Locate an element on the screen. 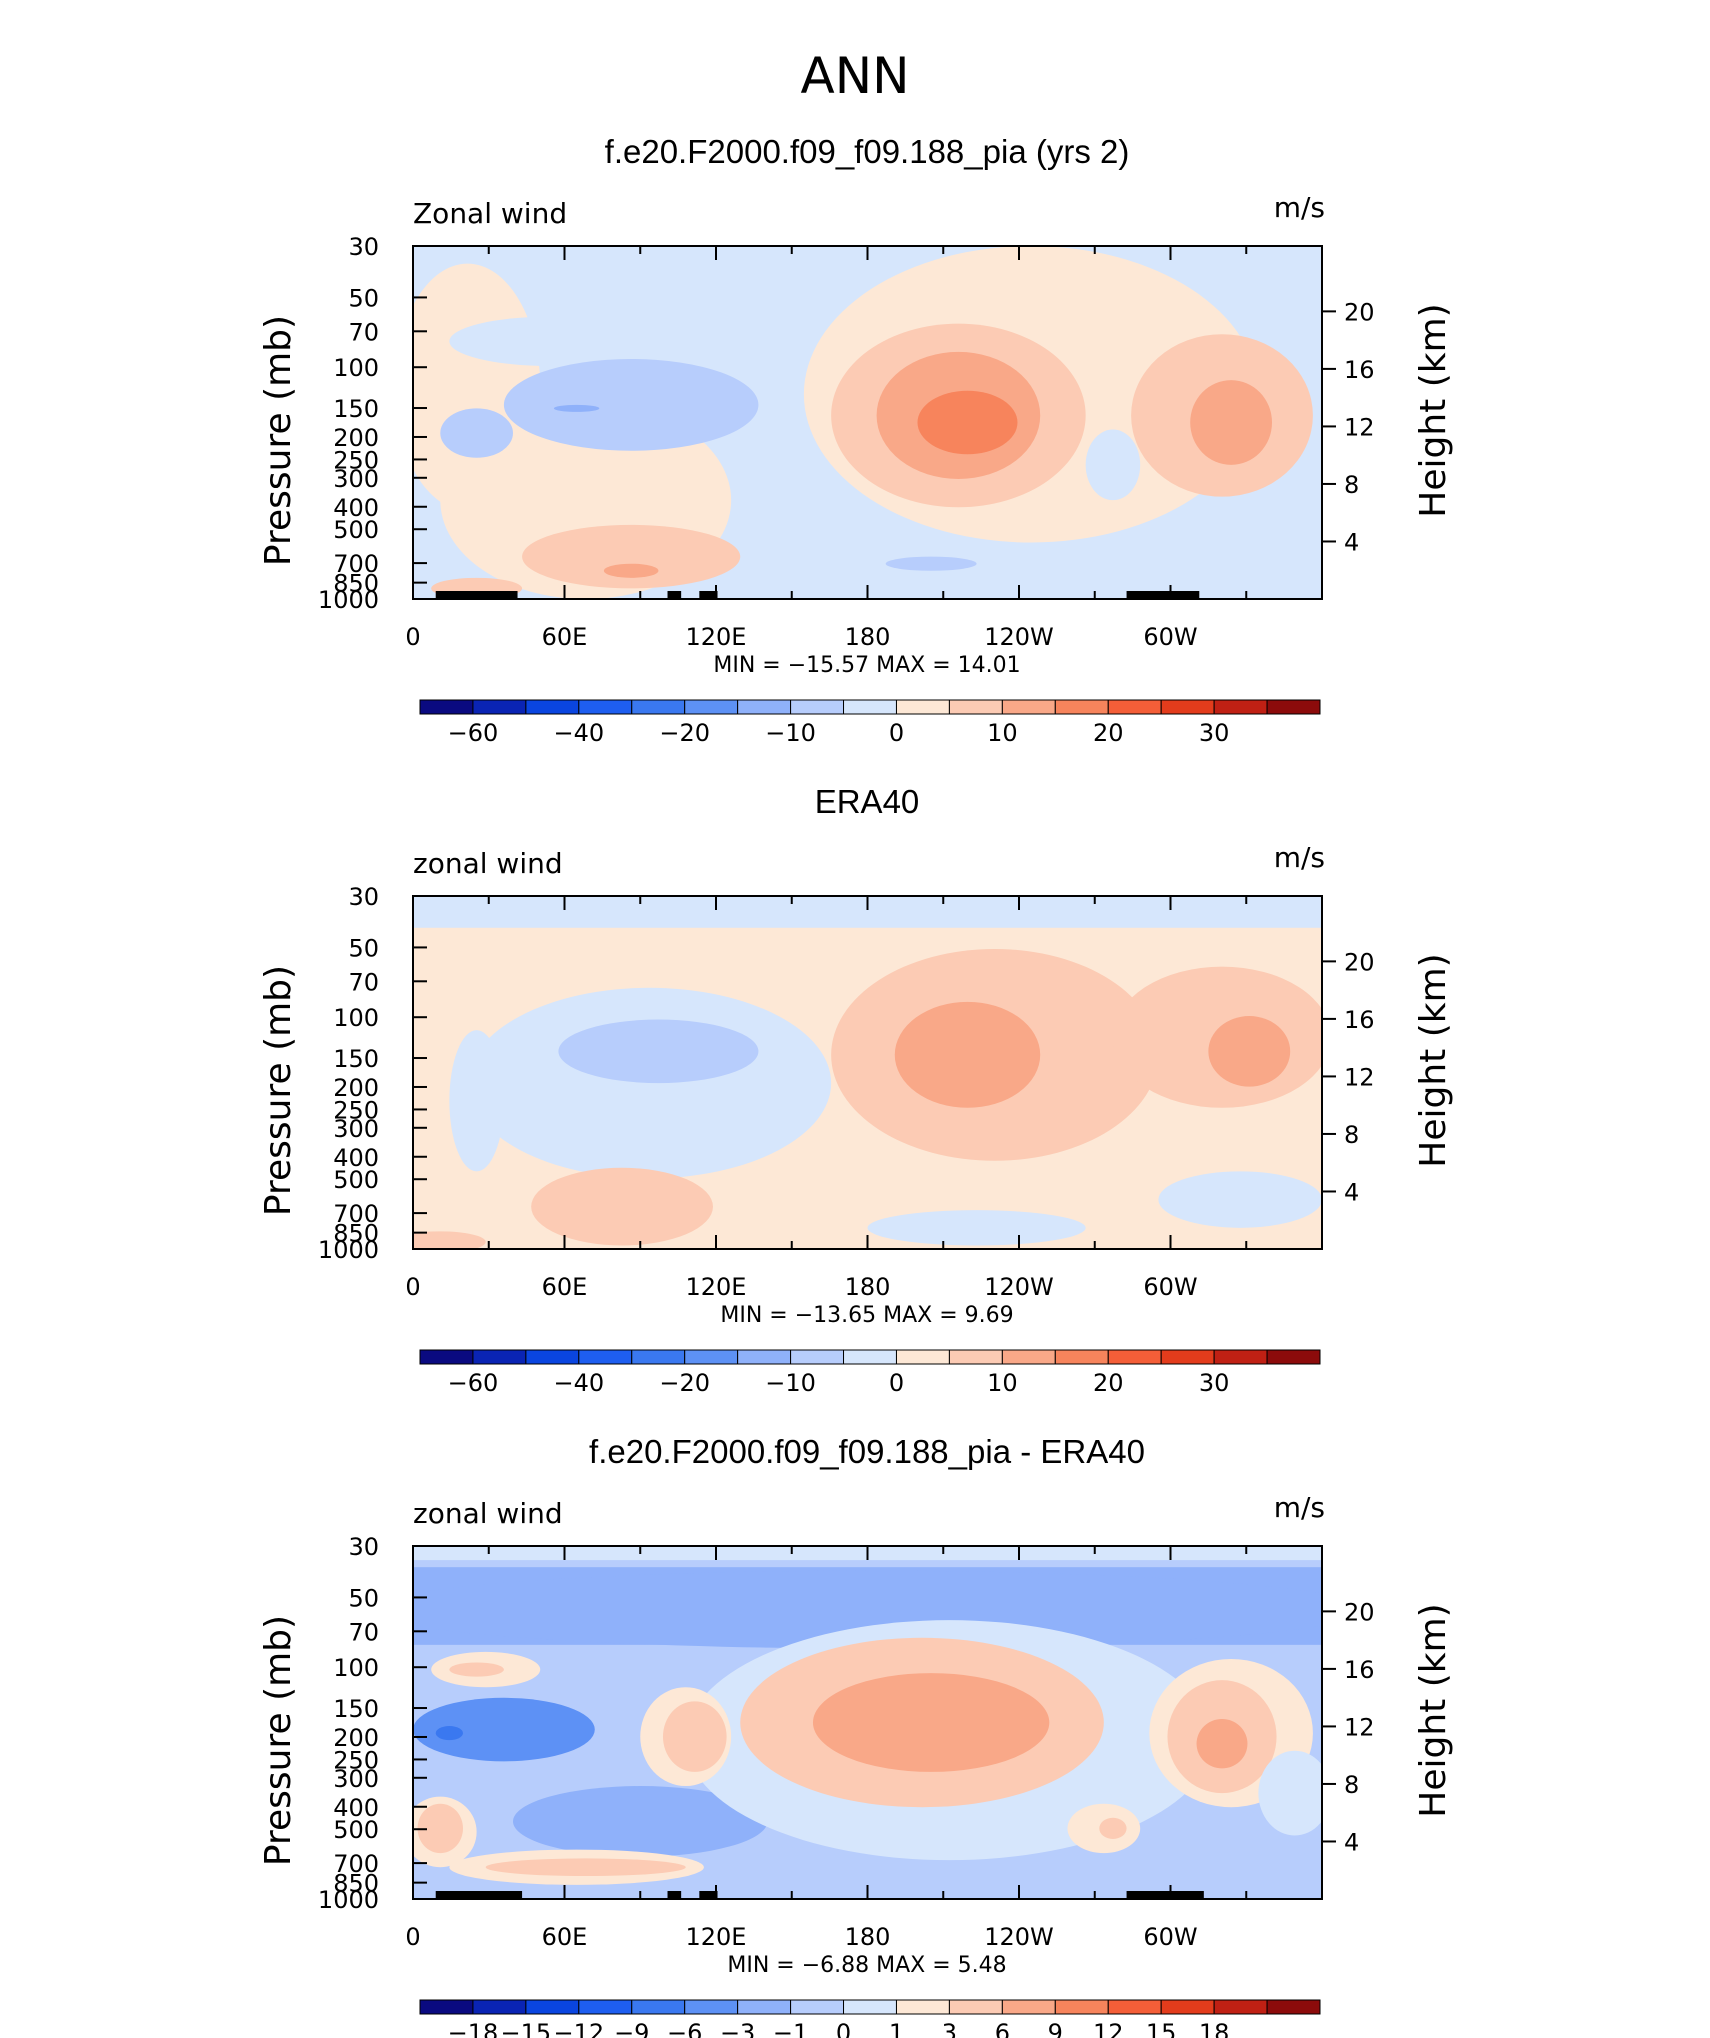 The height and width of the screenshot is (2038, 1710). colorbar-label: 6 is located at coordinates (1002, 2028).